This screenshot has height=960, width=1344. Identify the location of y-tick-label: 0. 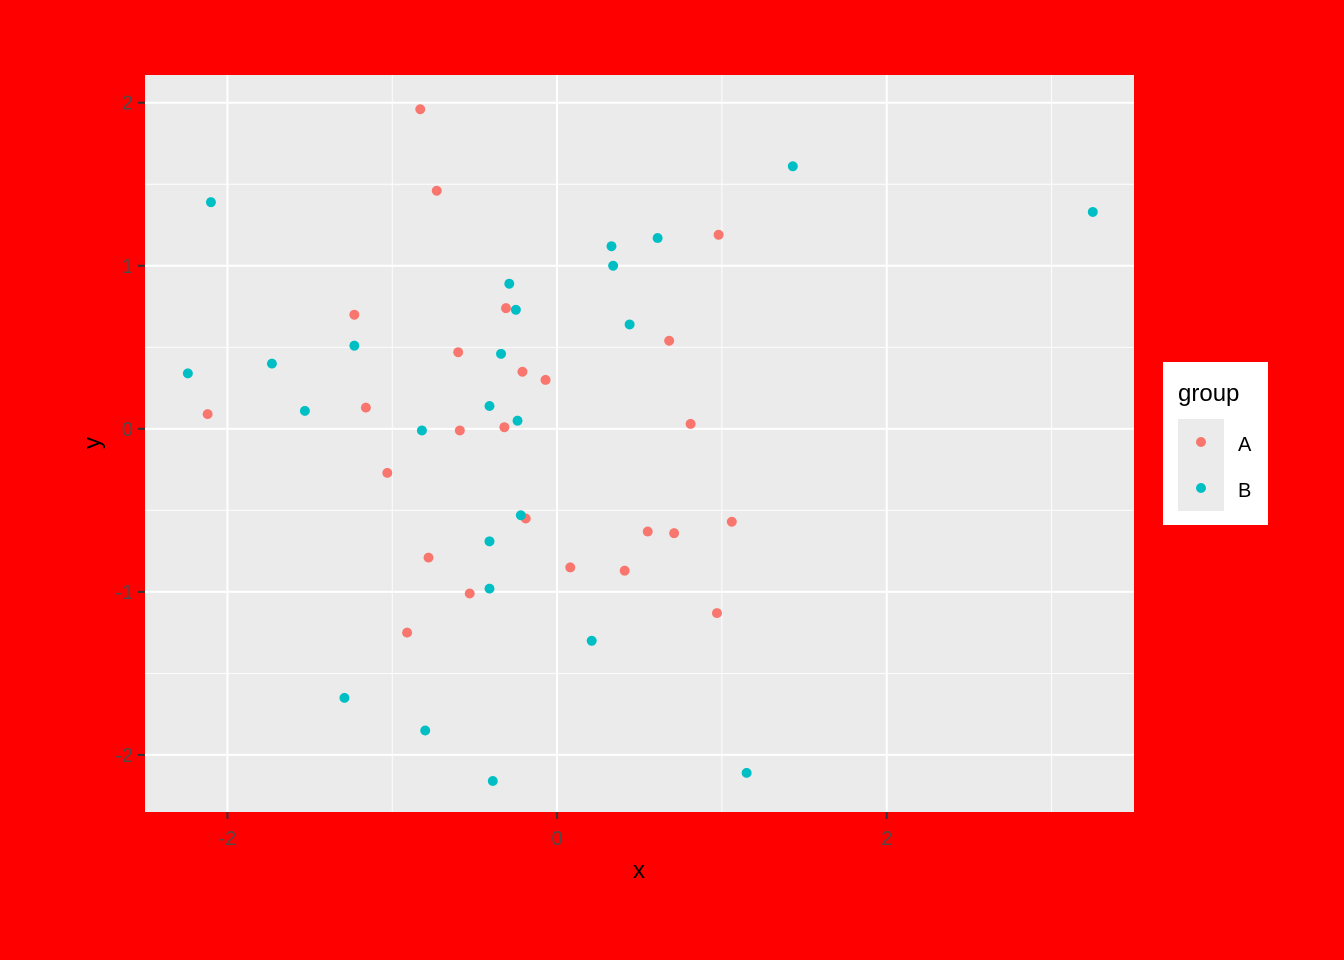
(127, 430).